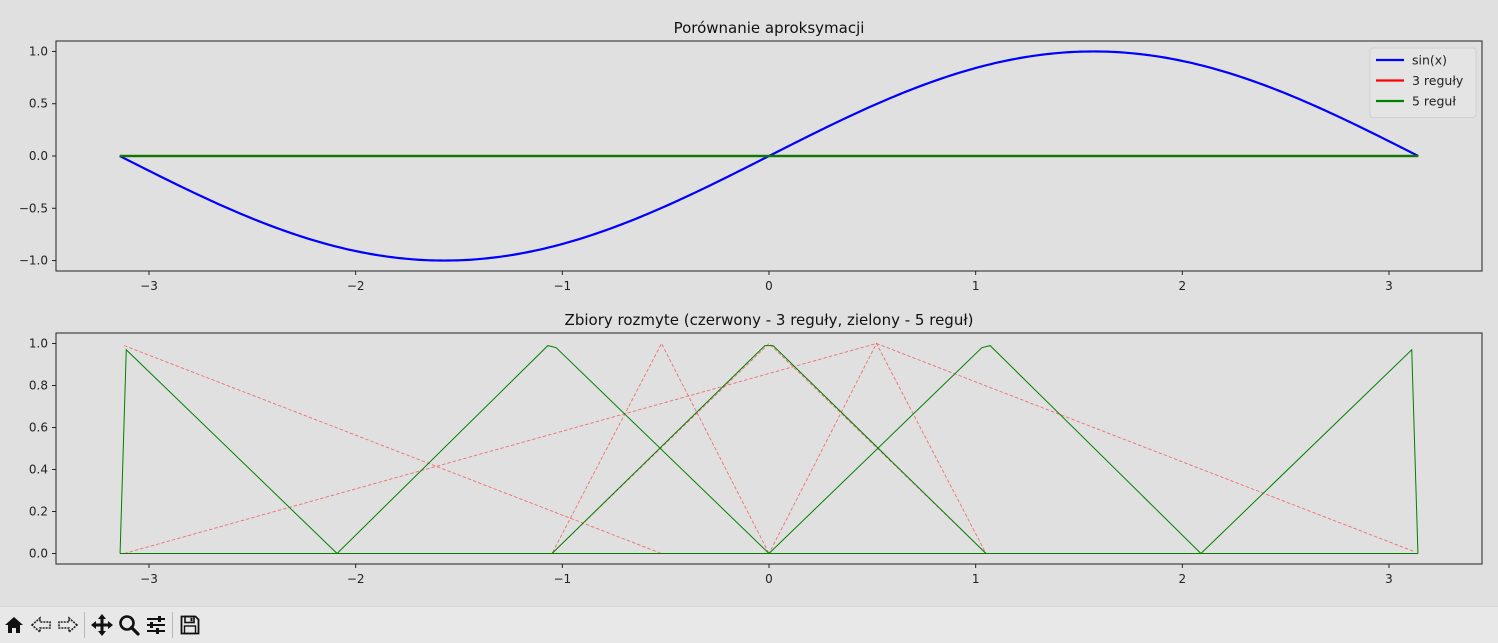 Image resolution: width=1498 pixels, height=643 pixels. I want to click on save-icon, so click(189, 625).